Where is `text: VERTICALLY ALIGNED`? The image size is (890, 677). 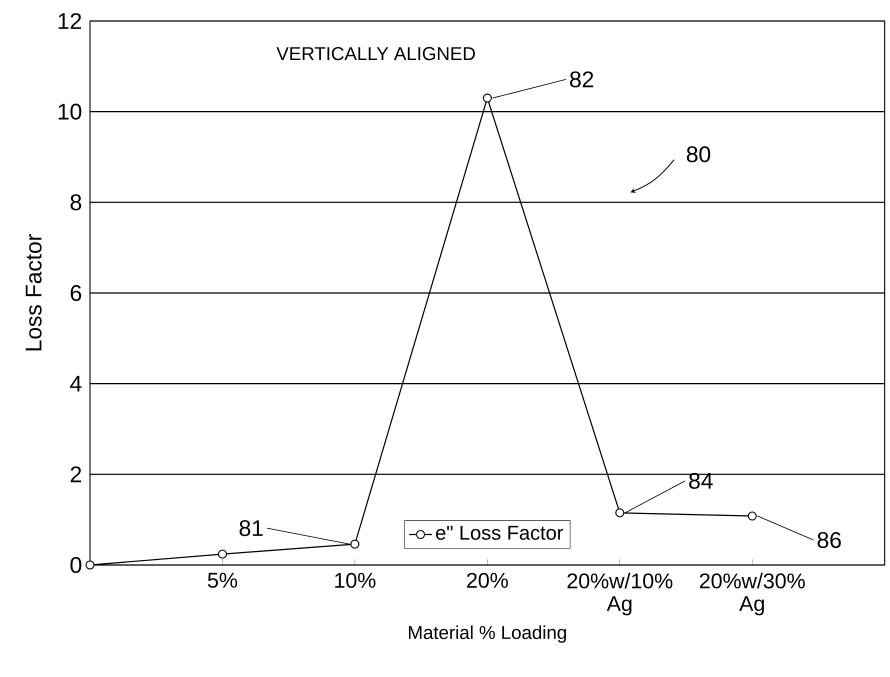 text: VERTICALLY ALIGNED is located at coordinates (375, 53).